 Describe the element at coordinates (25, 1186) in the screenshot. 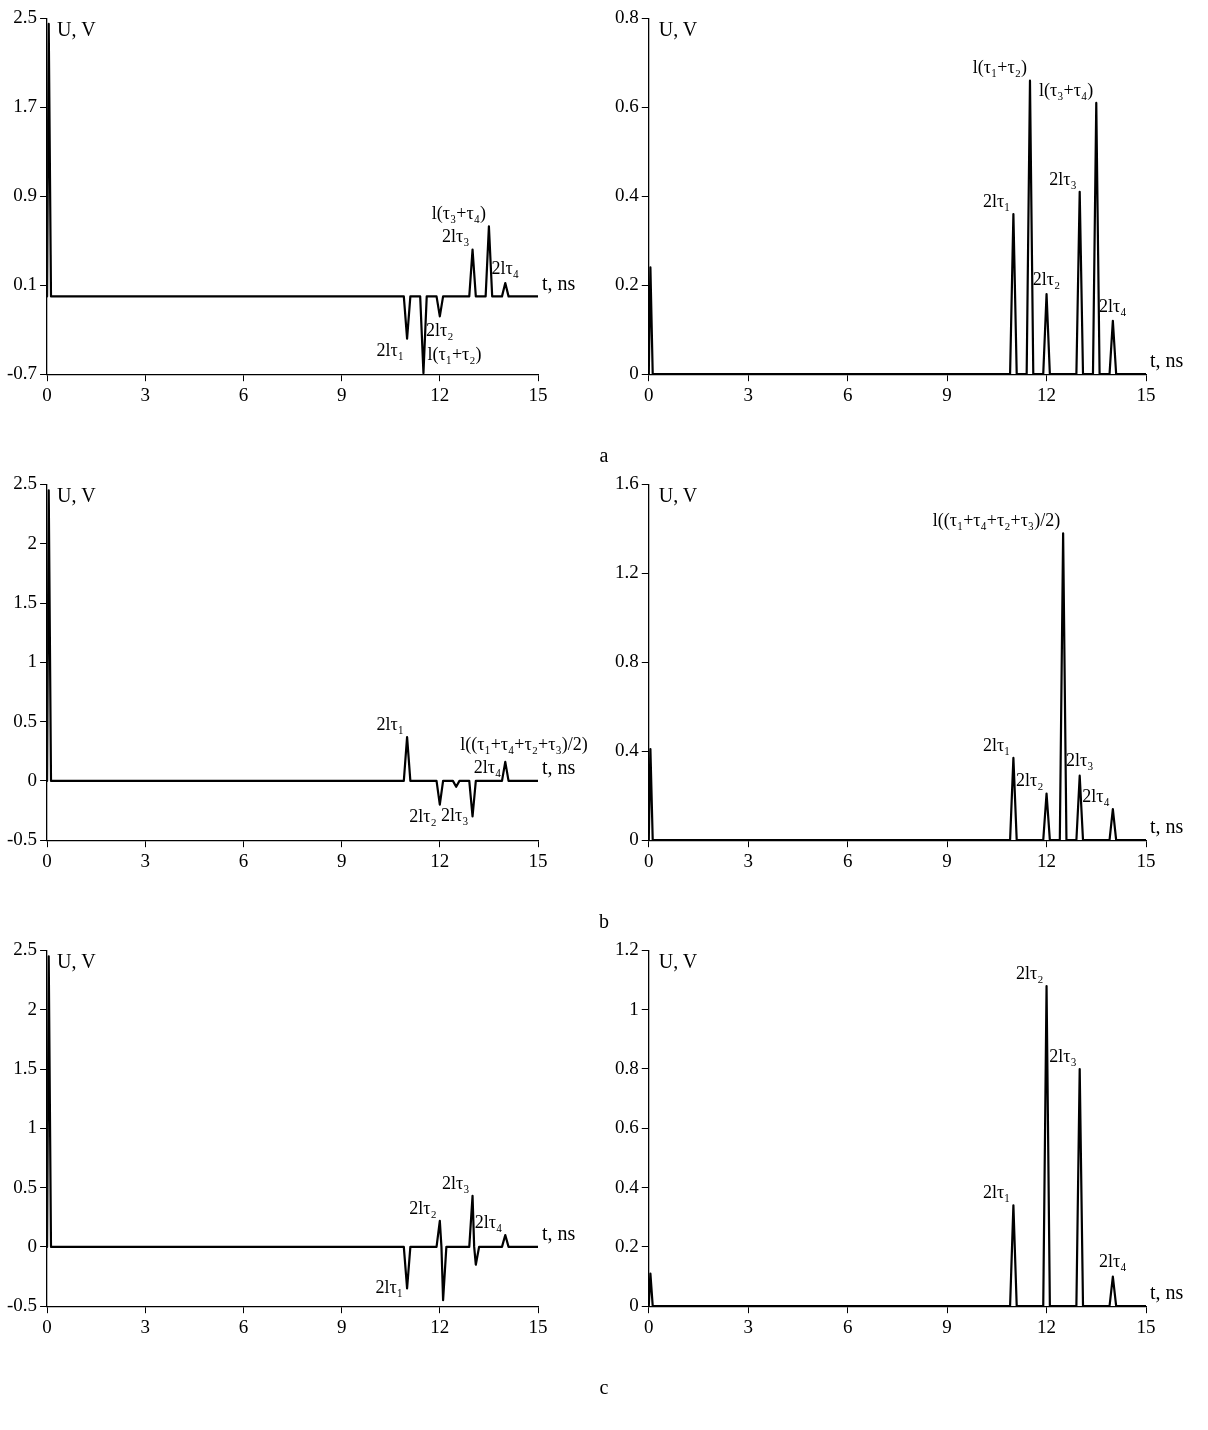

I see `y-tick-label: 0.5` at that location.